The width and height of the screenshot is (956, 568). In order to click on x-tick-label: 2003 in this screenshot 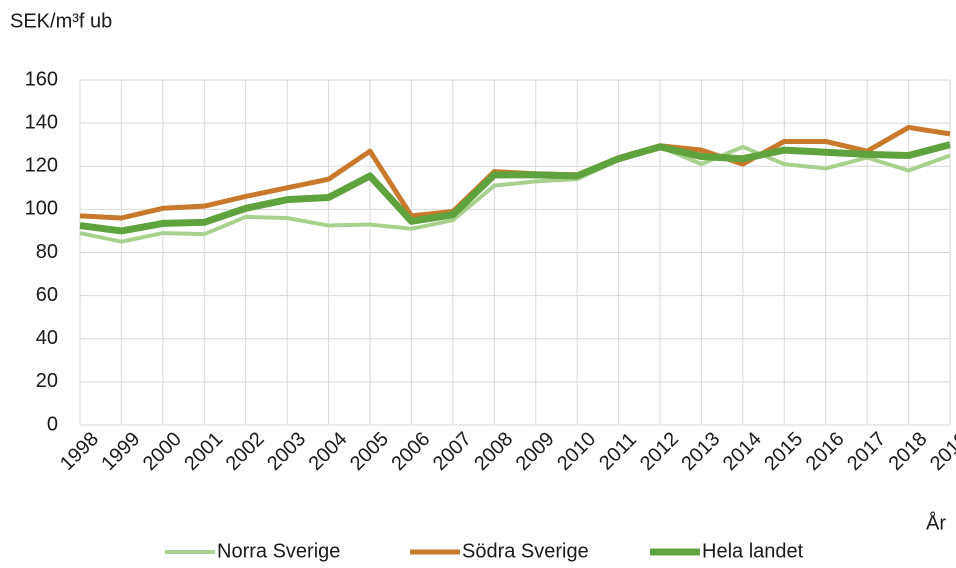, I will do `click(286, 451)`.